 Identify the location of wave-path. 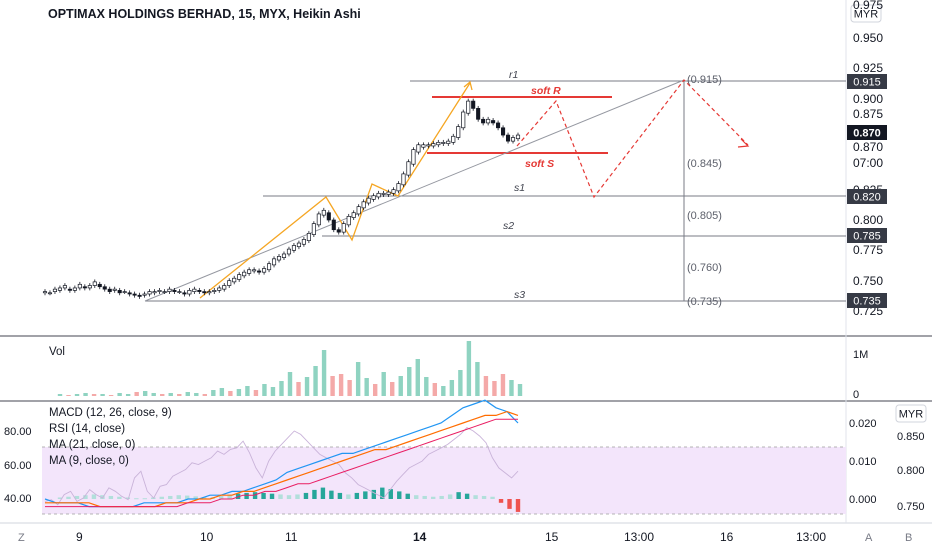
(335, 190).